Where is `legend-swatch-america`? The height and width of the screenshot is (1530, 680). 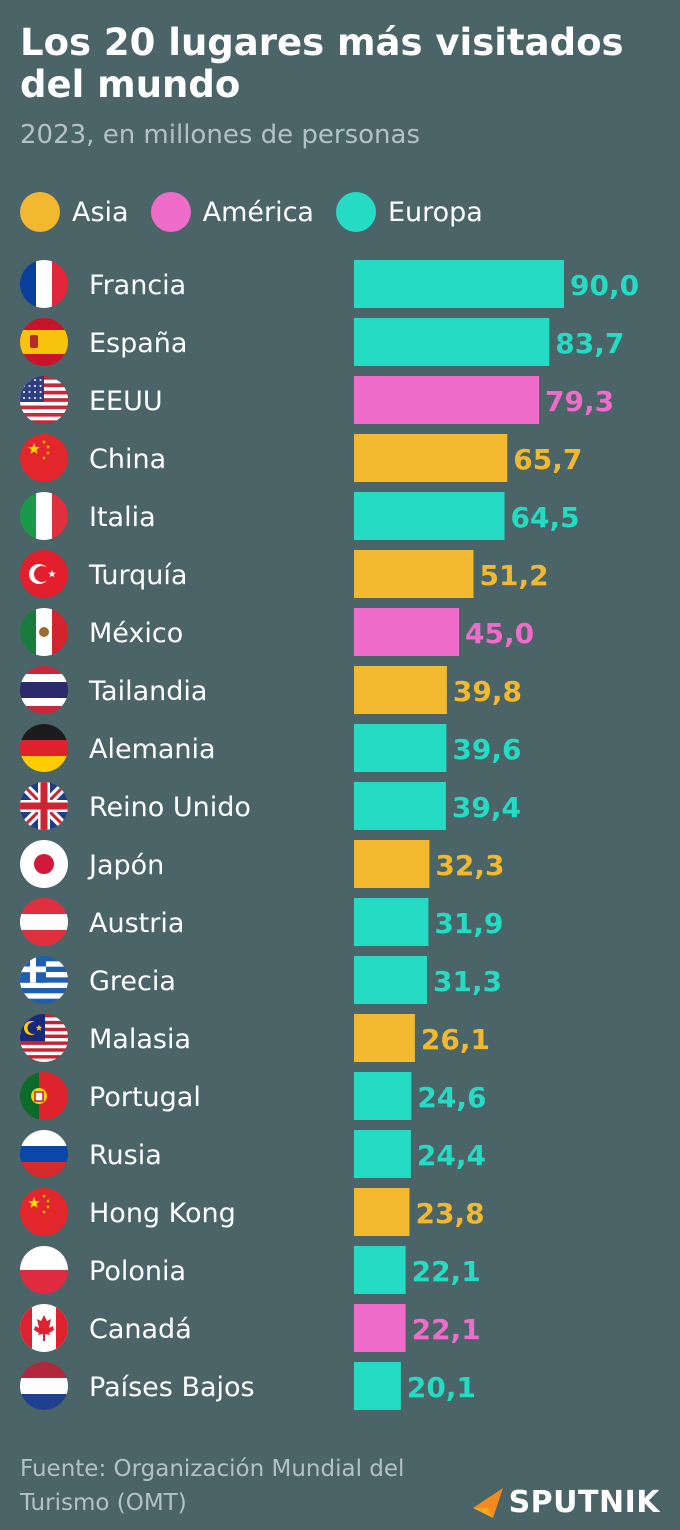 legend-swatch-america is located at coordinates (170, 212).